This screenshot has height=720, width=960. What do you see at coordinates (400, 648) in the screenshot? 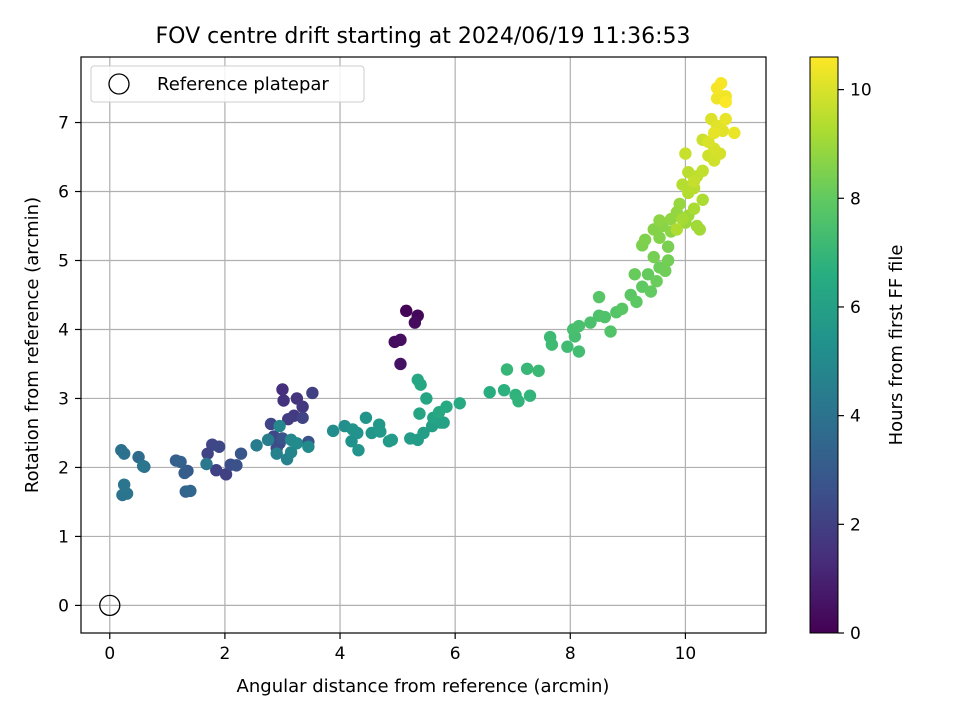
I see `x-axis-ticks: 0 2 4 6 8 10` at bounding box center [400, 648].